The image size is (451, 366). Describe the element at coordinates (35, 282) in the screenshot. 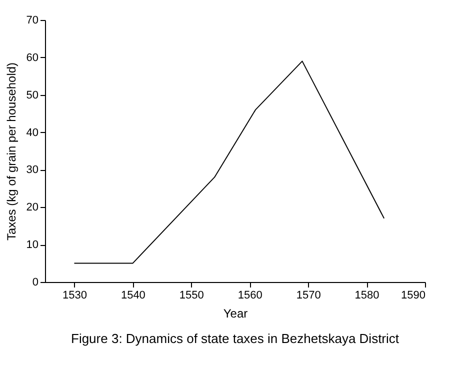

I see `y-tick-label: 0` at that location.